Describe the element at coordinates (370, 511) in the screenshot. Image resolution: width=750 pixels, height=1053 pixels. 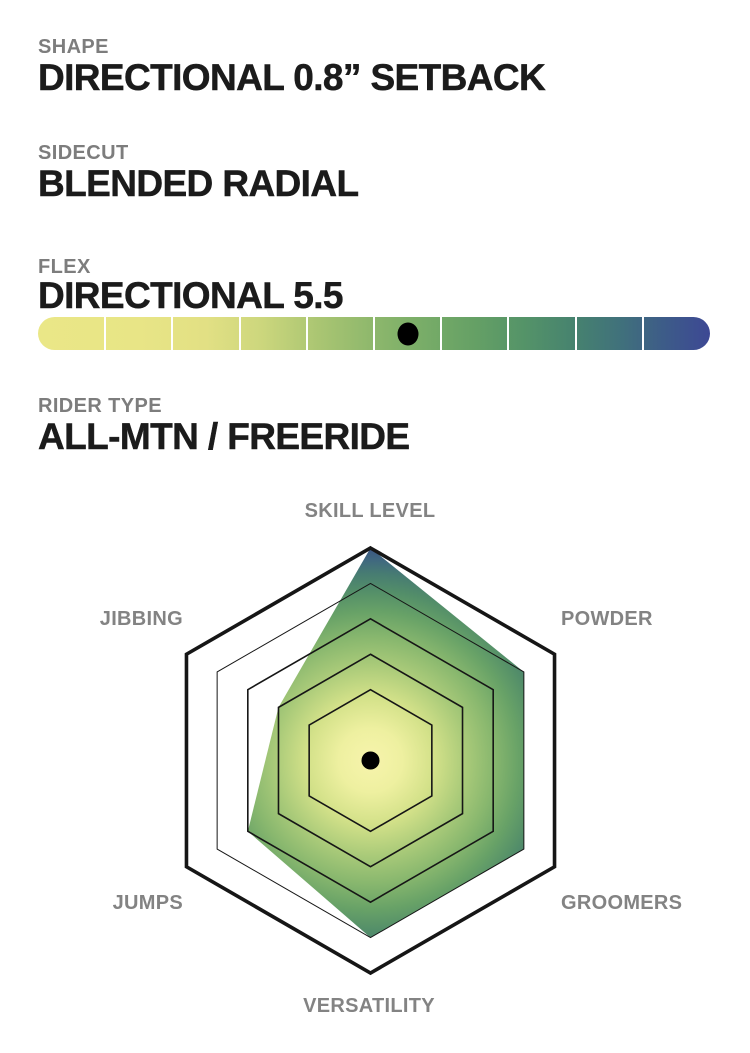
I see `radar-axis-skill-level: SKILL LEVEL` at that location.